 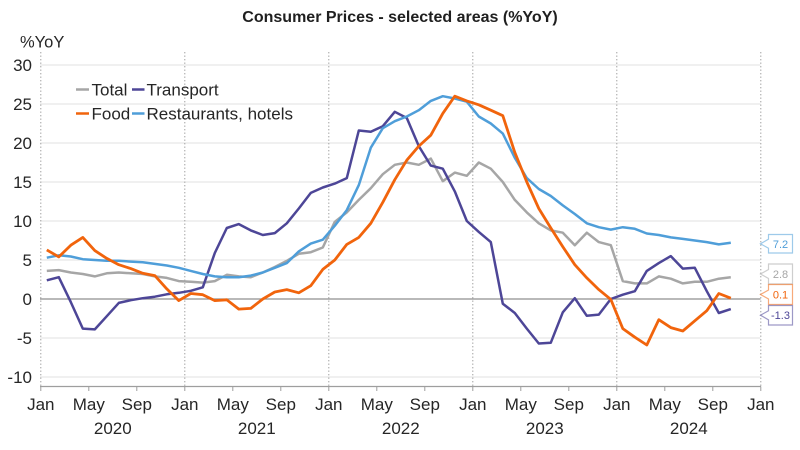 I want to click on svg-text: -1.3, so click(x=780, y=316).